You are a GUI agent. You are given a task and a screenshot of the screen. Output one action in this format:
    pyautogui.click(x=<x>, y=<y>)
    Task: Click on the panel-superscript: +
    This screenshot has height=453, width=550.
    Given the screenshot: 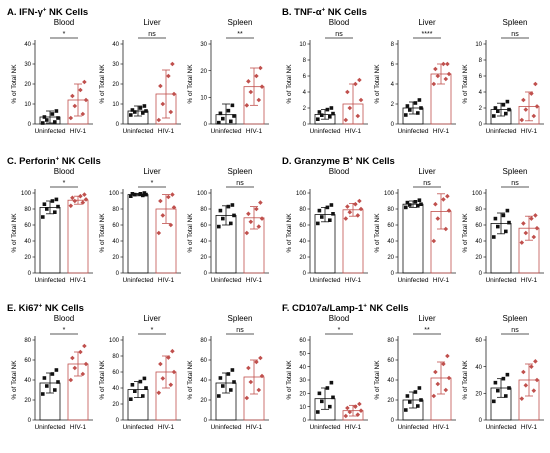 What is the action you would take?
    pyautogui.click(x=324, y=11)
    